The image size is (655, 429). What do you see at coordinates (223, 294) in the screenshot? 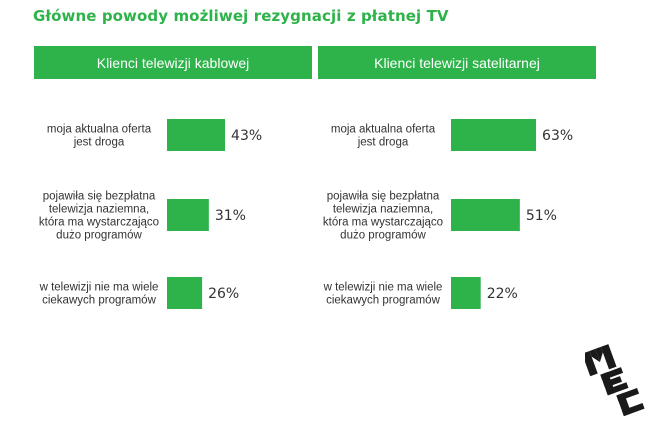
I see `value-label: 26%` at bounding box center [223, 294].